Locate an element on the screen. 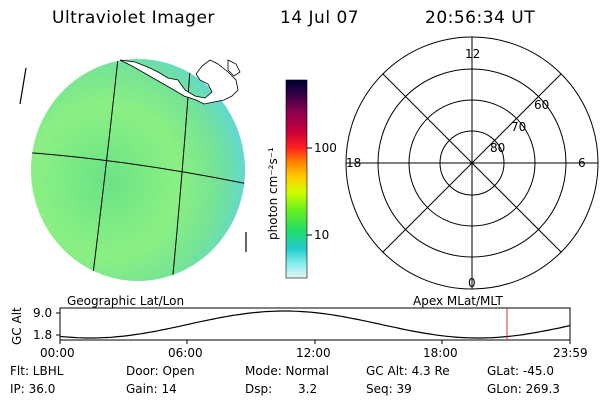 This screenshot has width=600, height=400. colorbar is located at coordinates (298, 179).